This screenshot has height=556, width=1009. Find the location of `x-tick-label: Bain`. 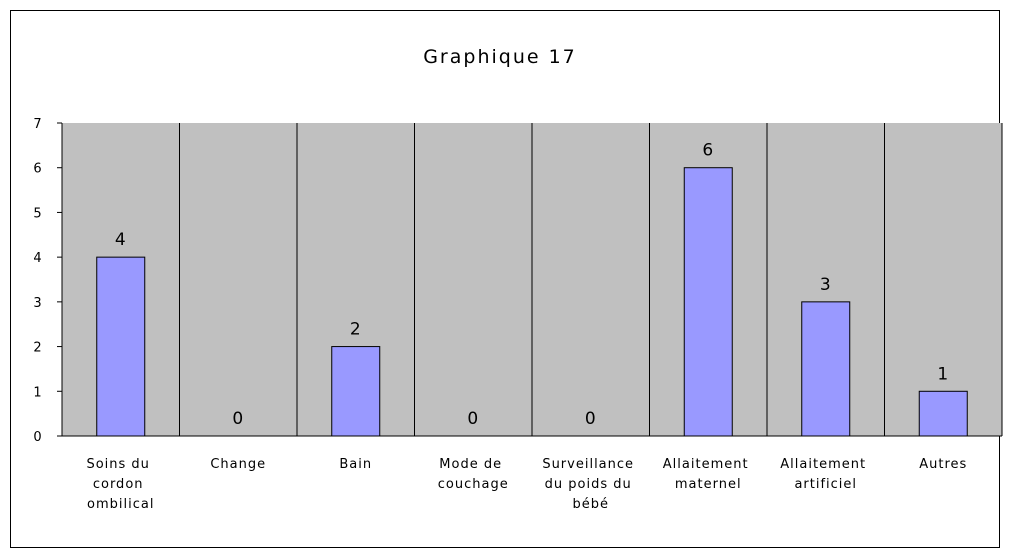

x-tick-label: Bain is located at coordinates (355, 464).